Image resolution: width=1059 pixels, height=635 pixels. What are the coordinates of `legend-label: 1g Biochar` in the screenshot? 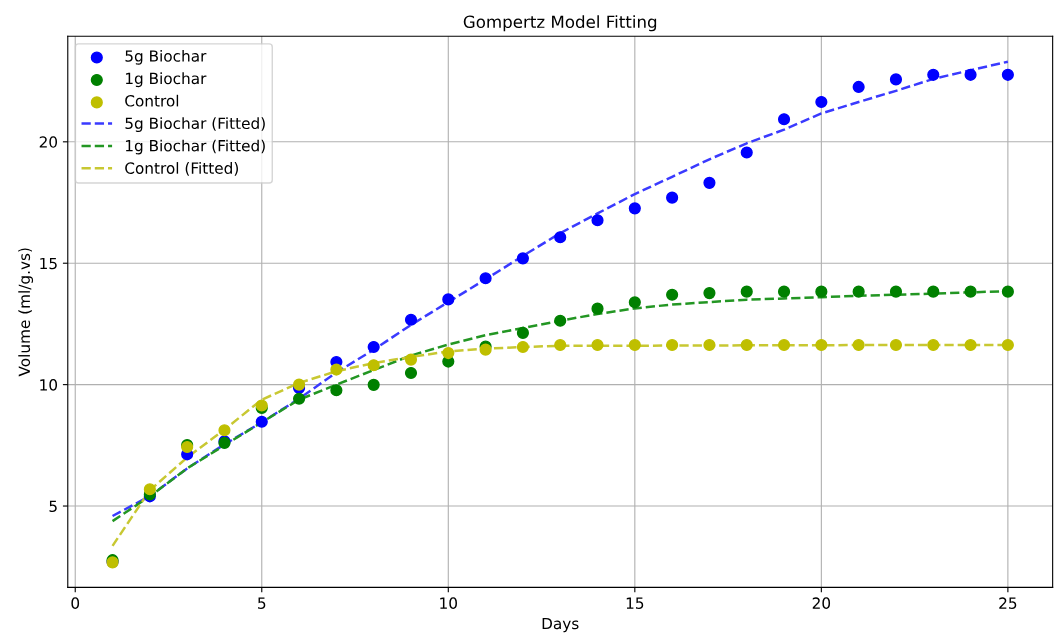 It's located at (166, 80).